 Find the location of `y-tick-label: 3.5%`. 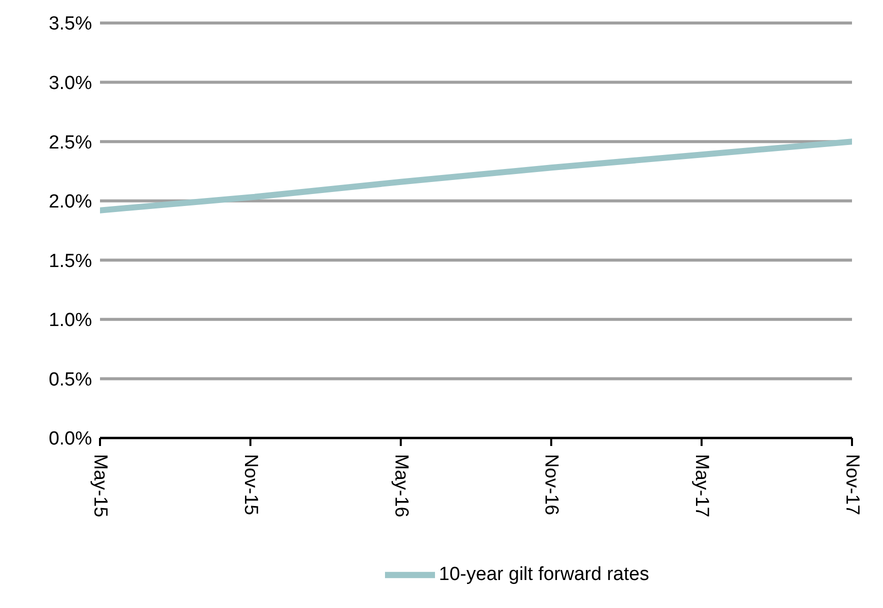

y-tick-label: 3.5% is located at coordinates (70, 24).